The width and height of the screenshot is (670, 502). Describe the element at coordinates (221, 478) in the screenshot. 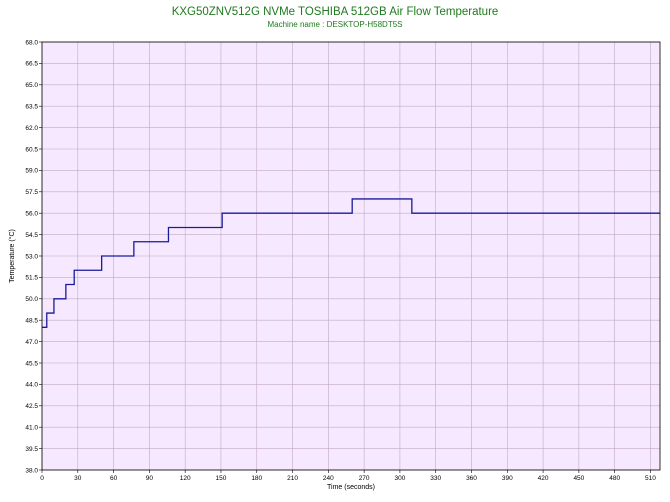

I see `x-tick-label: 150` at that location.